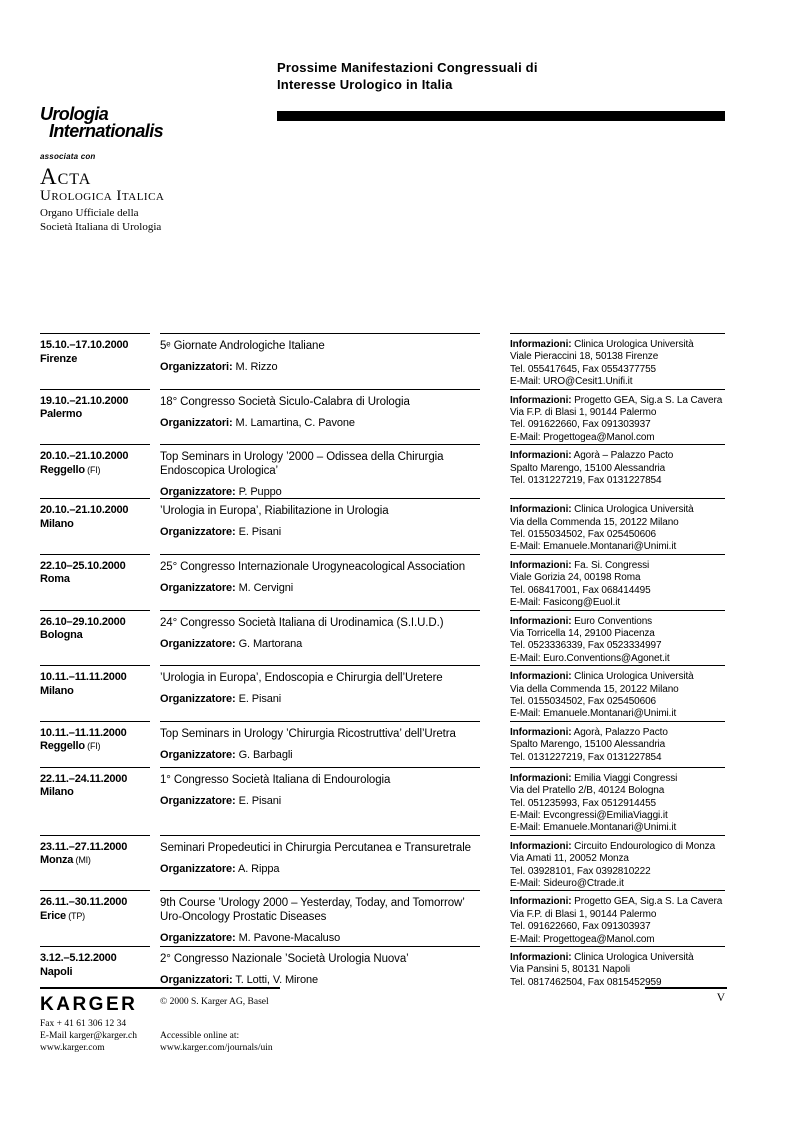 This screenshot has height=1123, width=793. I want to click on info-organization: Agorà, Palazzo Pacto, so click(620, 732).